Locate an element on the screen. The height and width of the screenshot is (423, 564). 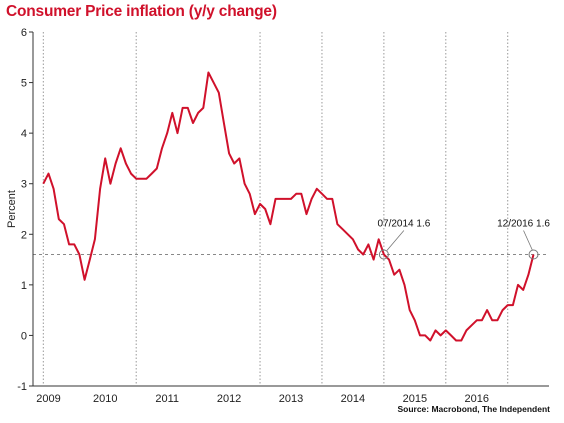
y-tick-label: 5 is located at coordinates (24, 84).